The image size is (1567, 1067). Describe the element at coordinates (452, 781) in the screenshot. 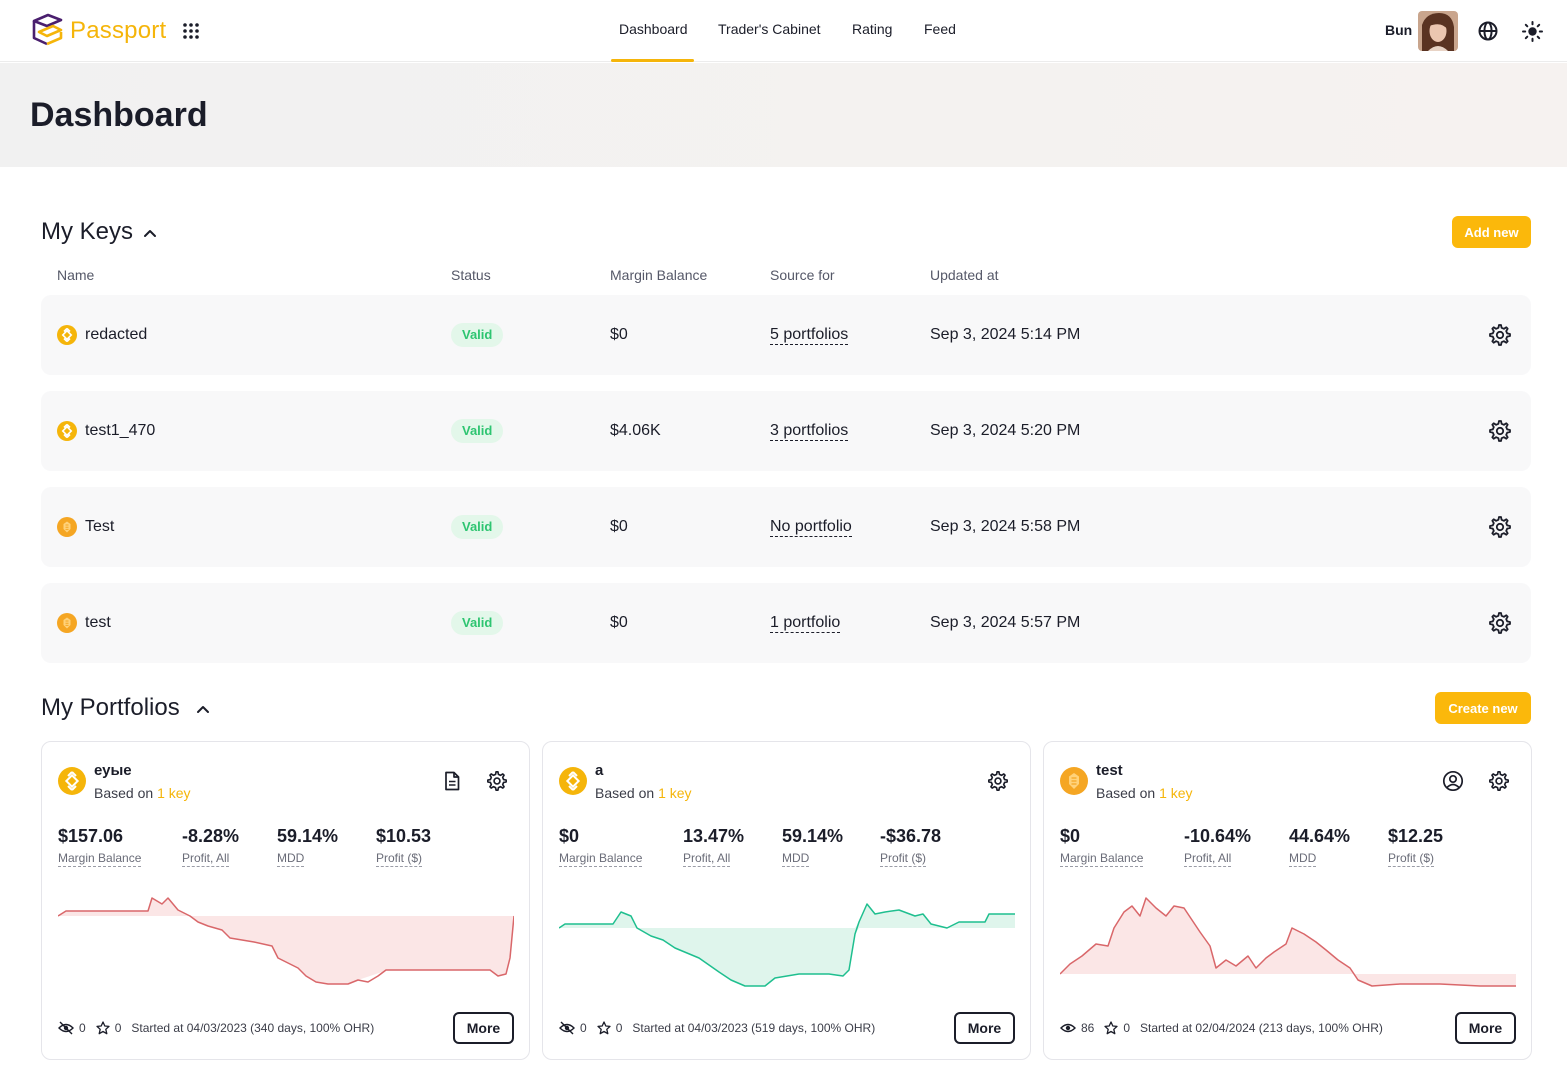

I see `document-icon` at that location.